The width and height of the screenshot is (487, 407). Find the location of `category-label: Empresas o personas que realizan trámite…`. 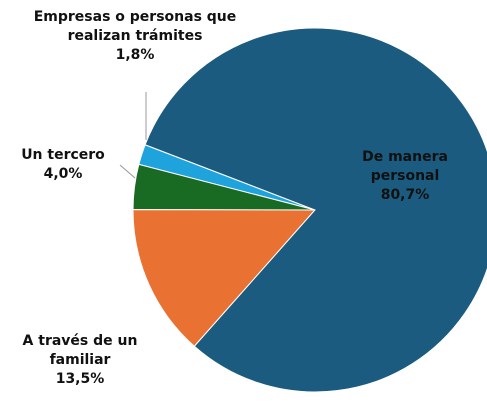

category-label: Empresas o personas que realizan trámite… is located at coordinates (135, 26).